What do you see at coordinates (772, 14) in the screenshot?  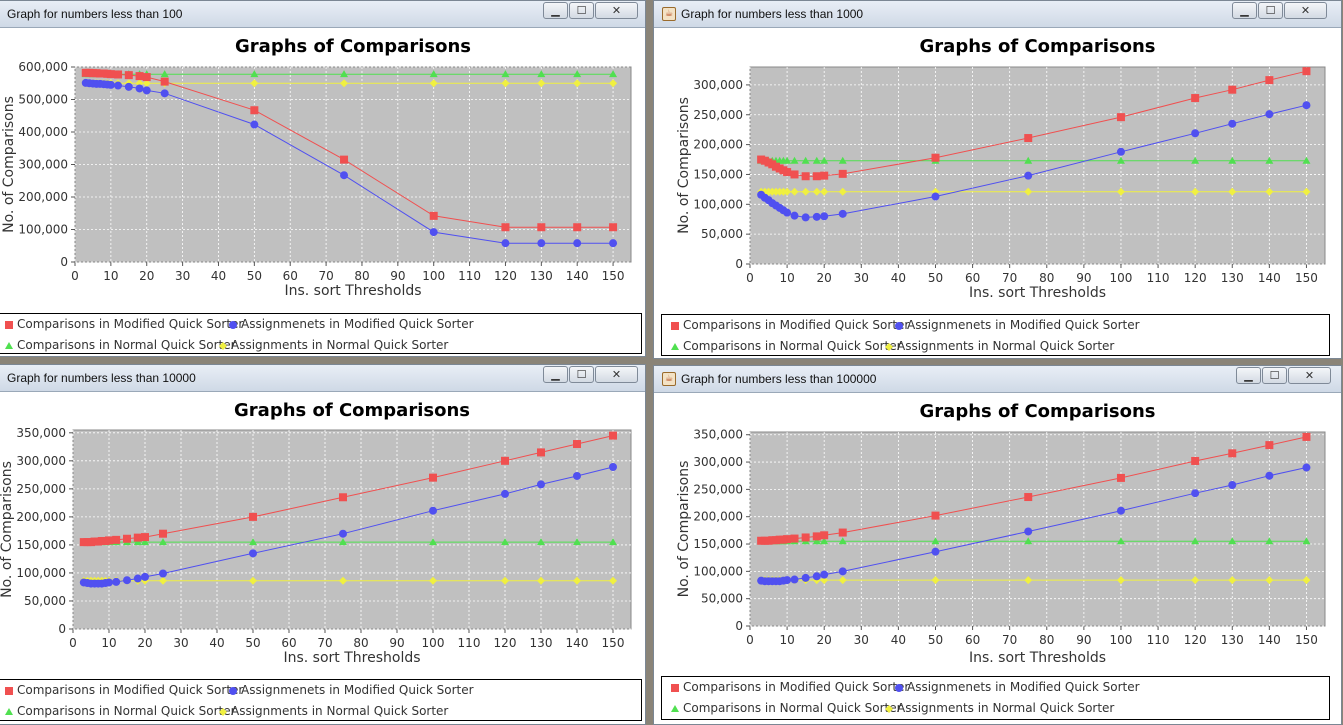 I see `window-title: Graph for numbers less than 1000` at bounding box center [772, 14].